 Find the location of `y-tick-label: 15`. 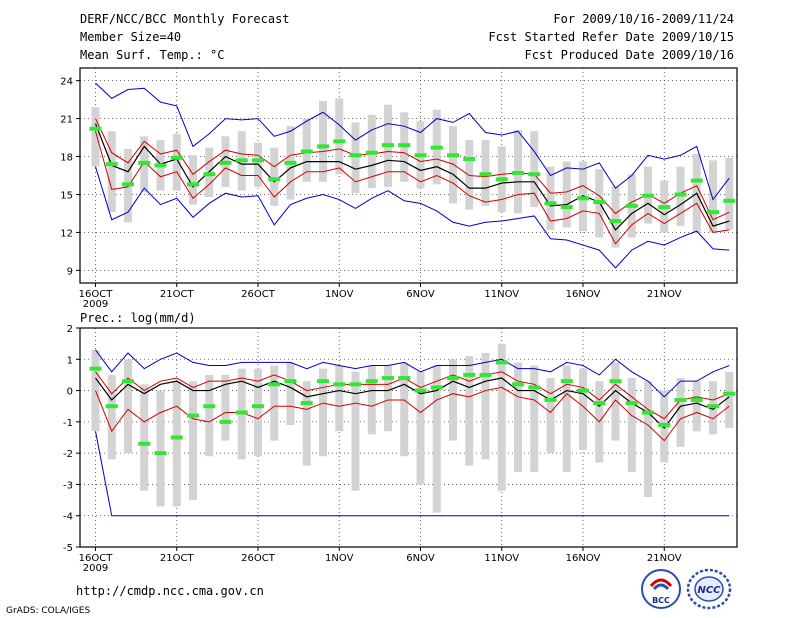

y-tick-label: 15 is located at coordinates (66, 195).